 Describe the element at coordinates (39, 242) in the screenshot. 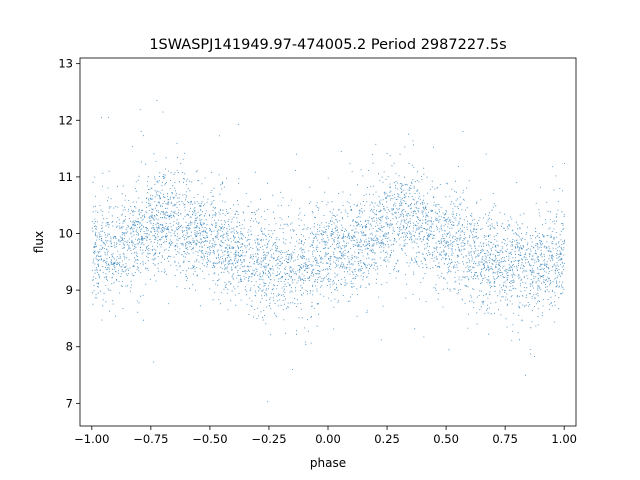

I see `y-axis-label: flux` at that location.